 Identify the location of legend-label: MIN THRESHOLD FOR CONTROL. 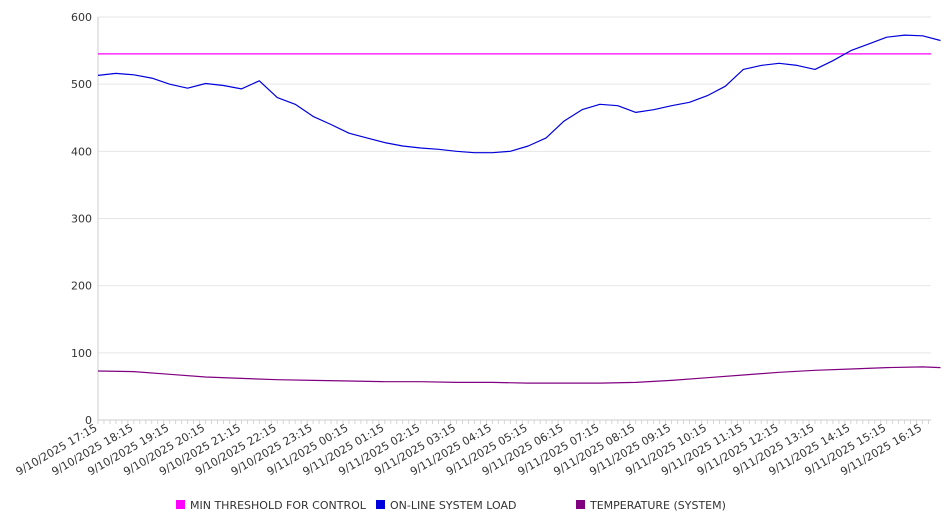
(278, 505).